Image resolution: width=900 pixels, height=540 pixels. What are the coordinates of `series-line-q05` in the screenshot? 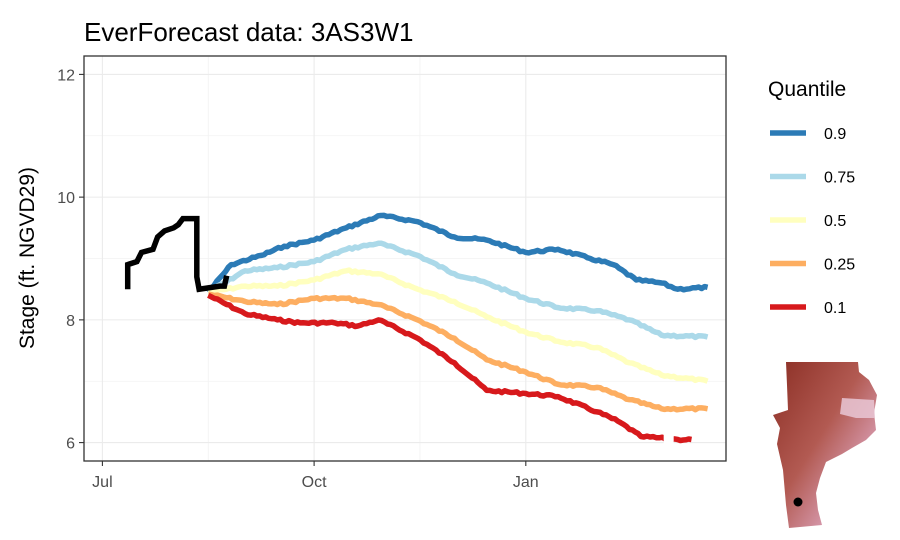 It's located at (458, 325).